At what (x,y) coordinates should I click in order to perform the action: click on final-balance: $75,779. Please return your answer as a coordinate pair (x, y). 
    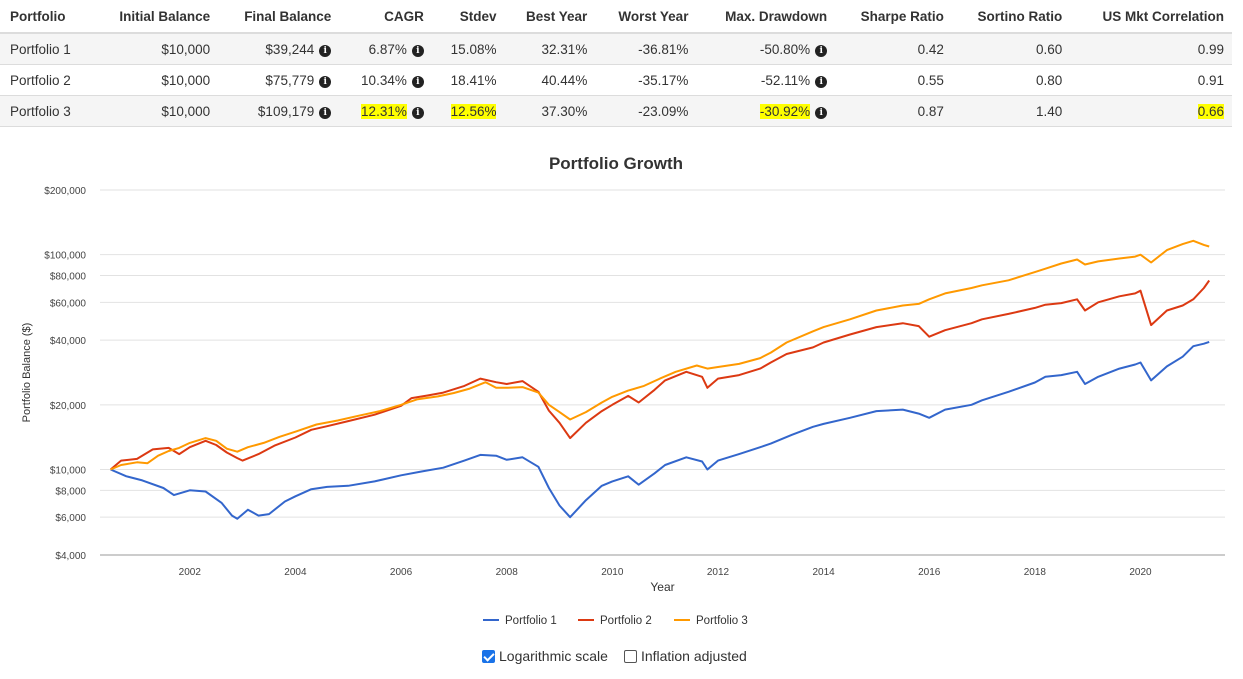
    Looking at the image, I should click on (290, 80).